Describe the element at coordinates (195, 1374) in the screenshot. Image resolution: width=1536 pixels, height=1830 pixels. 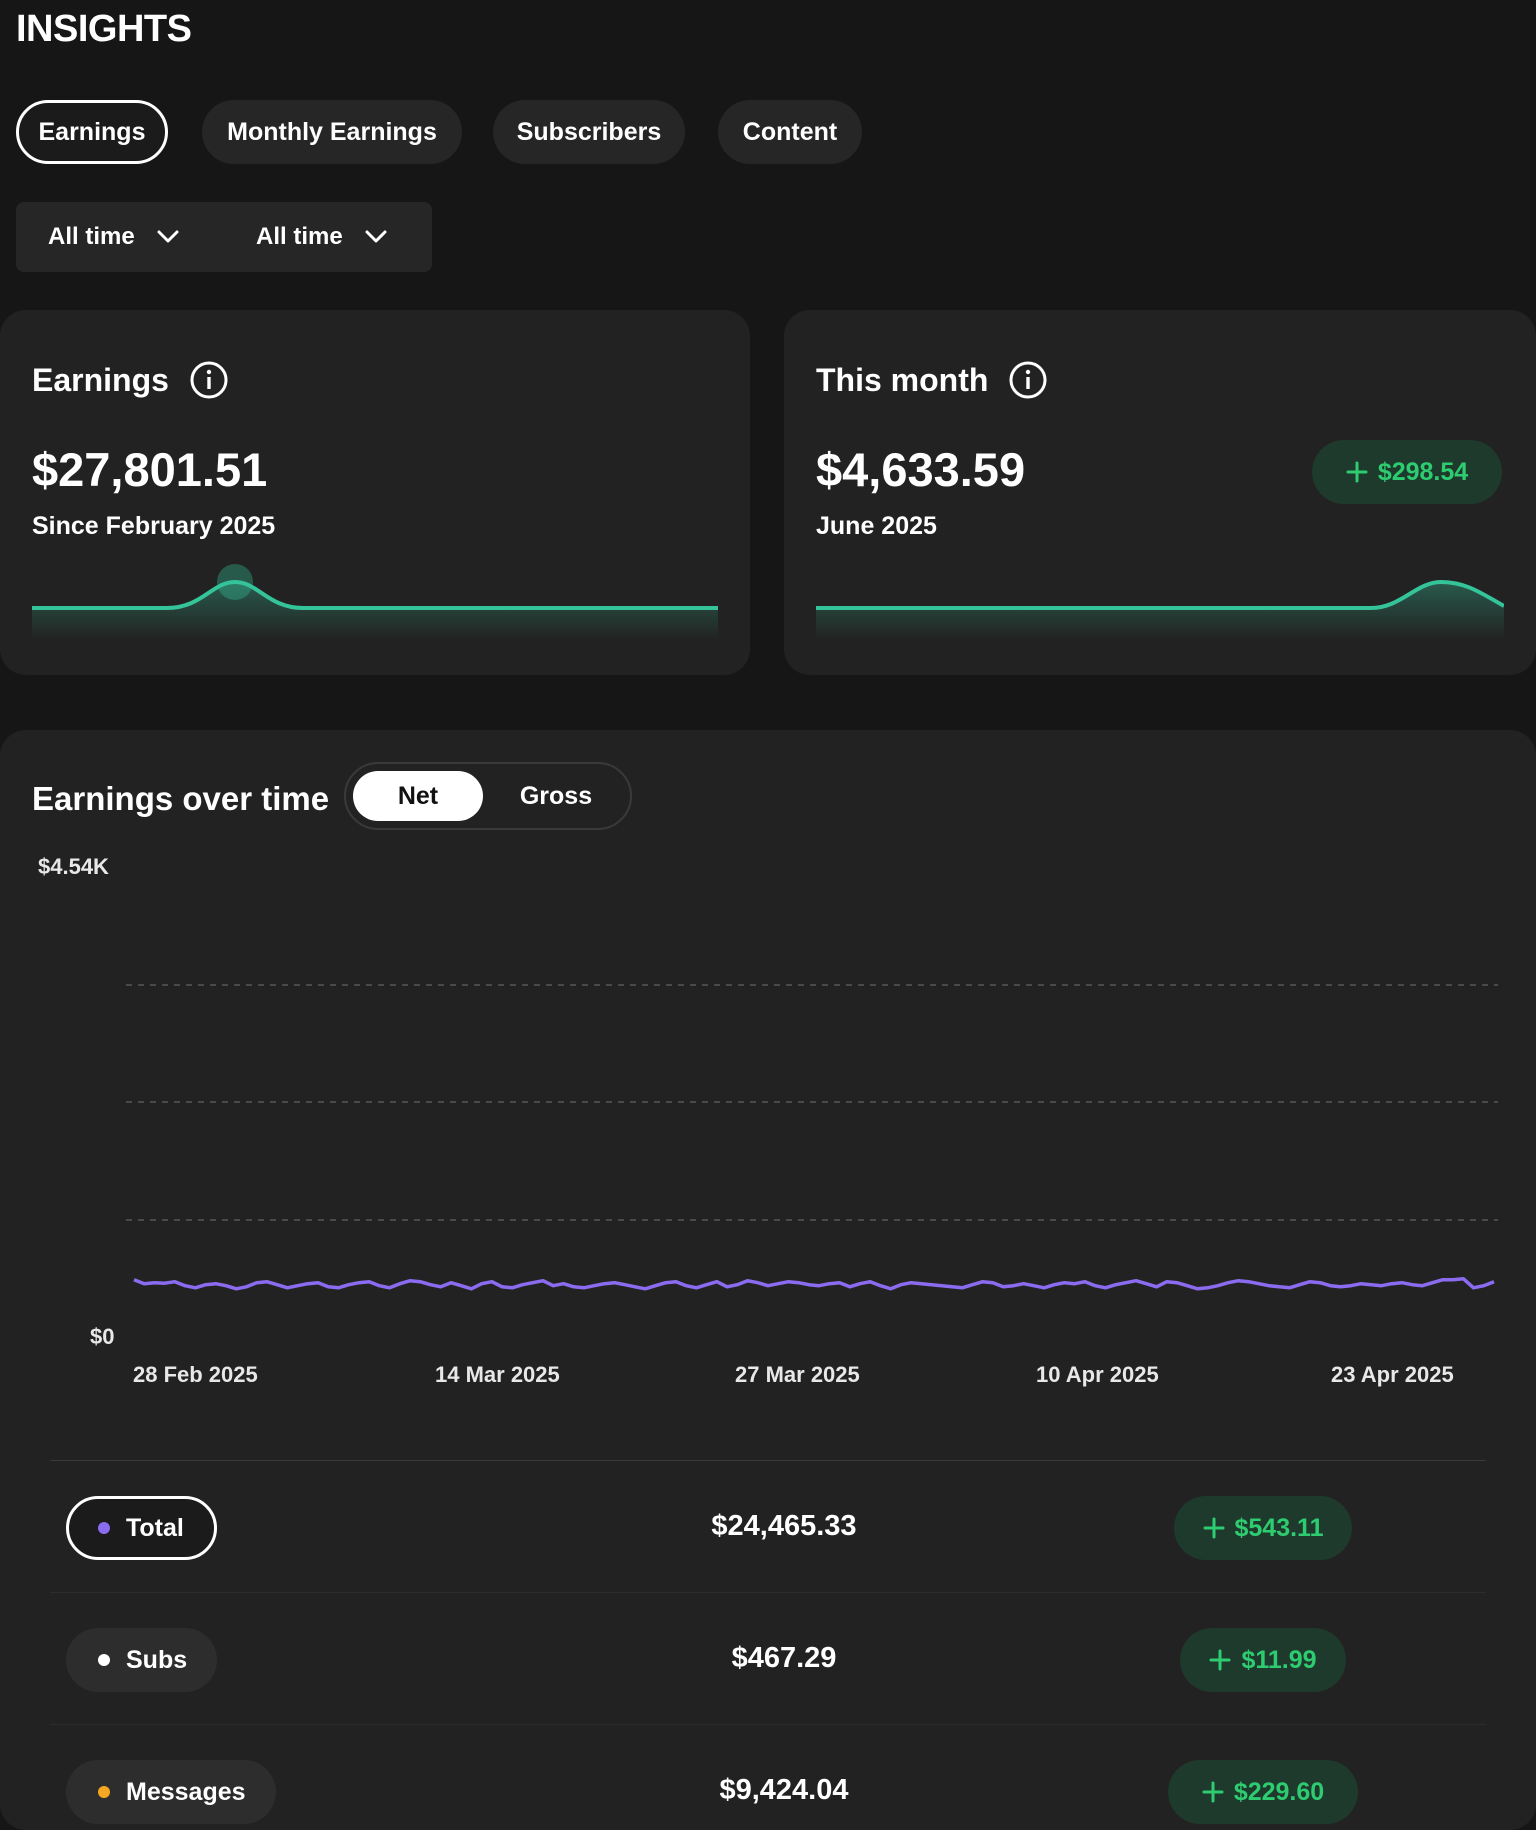
I see `x-tick-label: 28 Feb 2025` at that location.